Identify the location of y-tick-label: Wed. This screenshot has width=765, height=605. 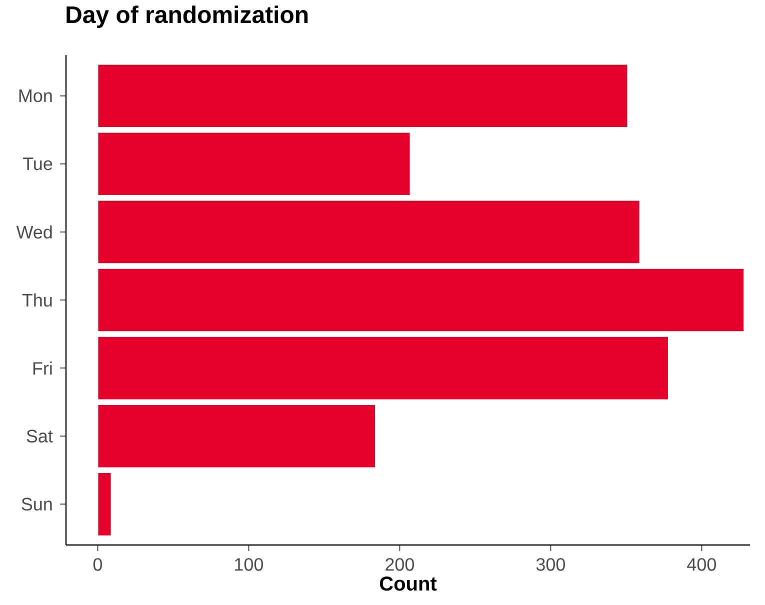
(34, 232).